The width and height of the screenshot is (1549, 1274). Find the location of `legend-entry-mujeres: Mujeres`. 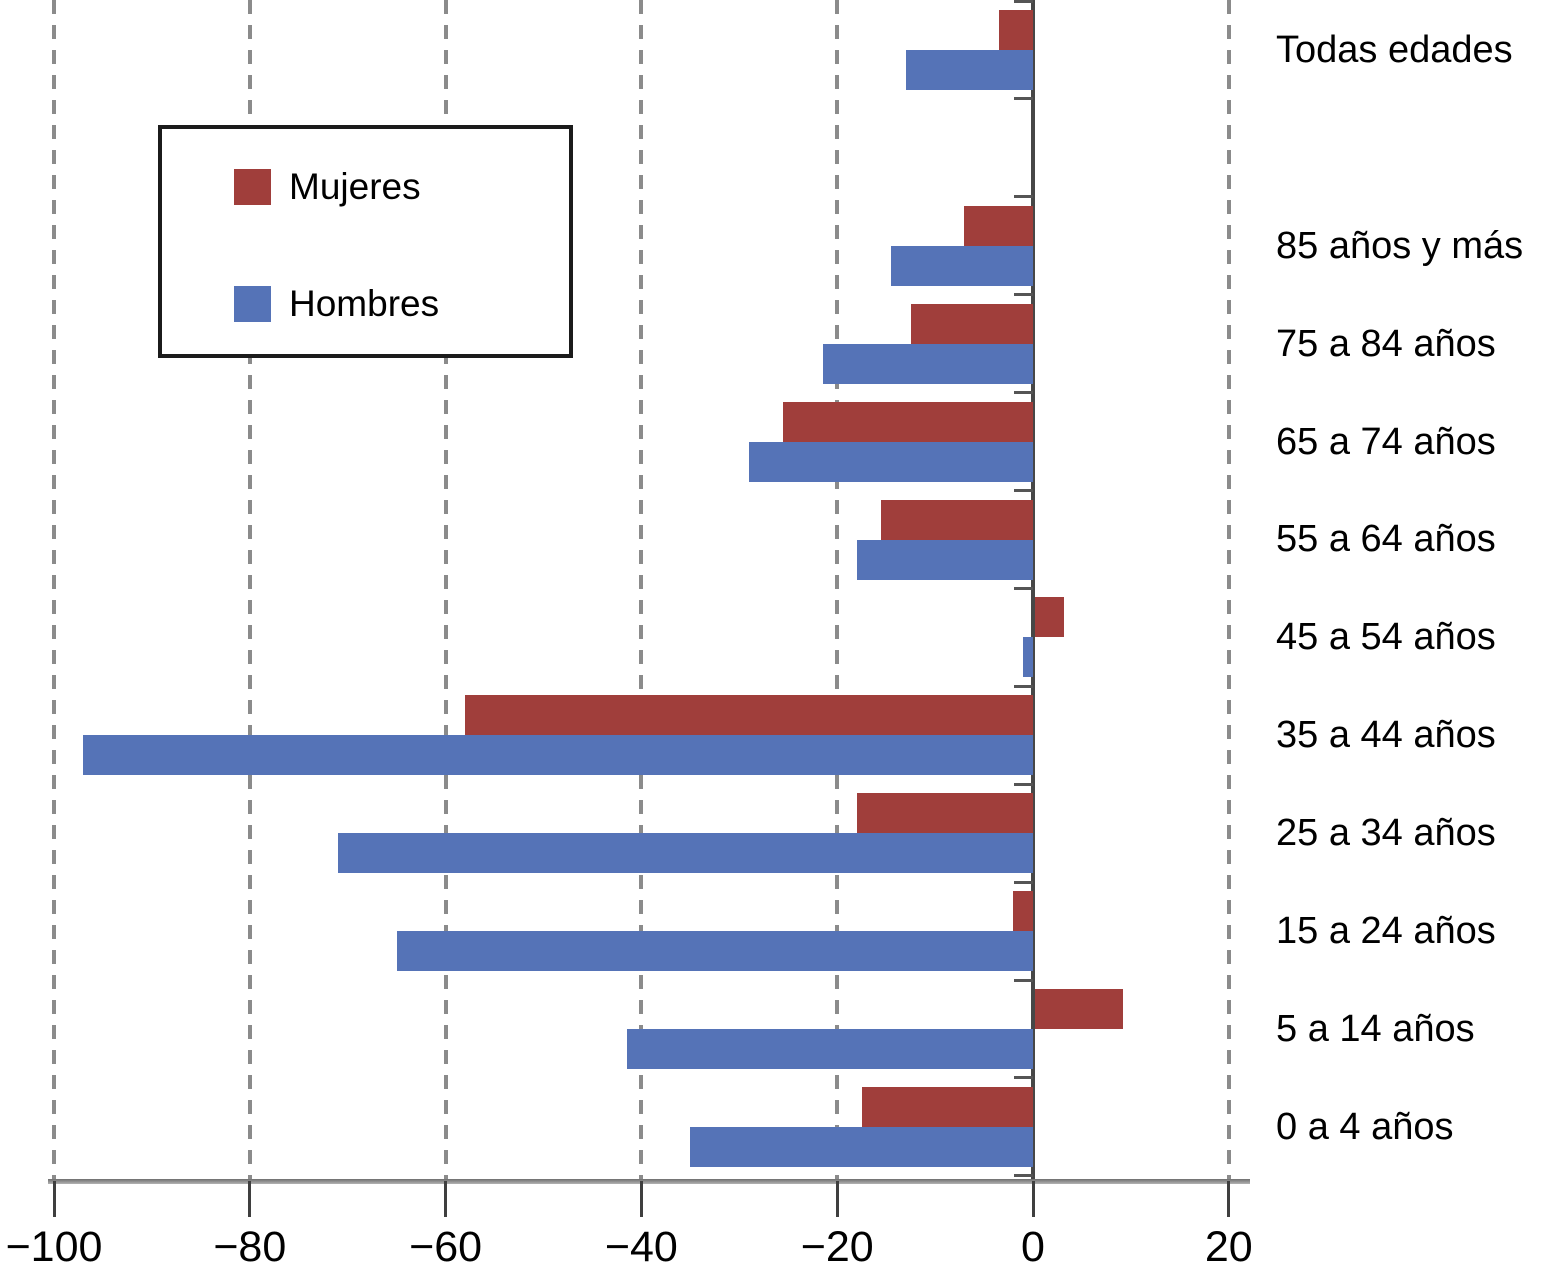

legend-entry-mujeres: Mujeres is located at coordinates (327, 187).